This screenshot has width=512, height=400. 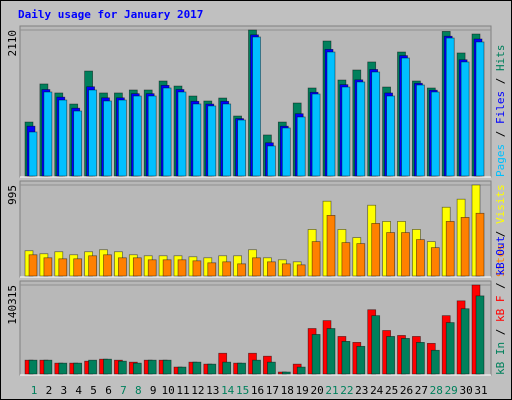 What do you see at coordinates (500, 58) in the screenshot?
I see `legend-entry: Hits` at bounding box center [500, 58].